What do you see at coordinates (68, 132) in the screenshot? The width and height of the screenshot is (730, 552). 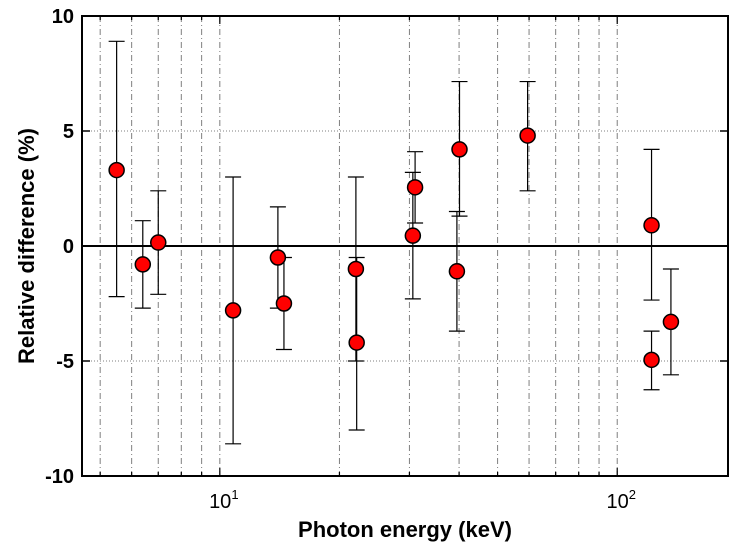 I see `y-tick-label: 5` at bounding box center [68, 132].